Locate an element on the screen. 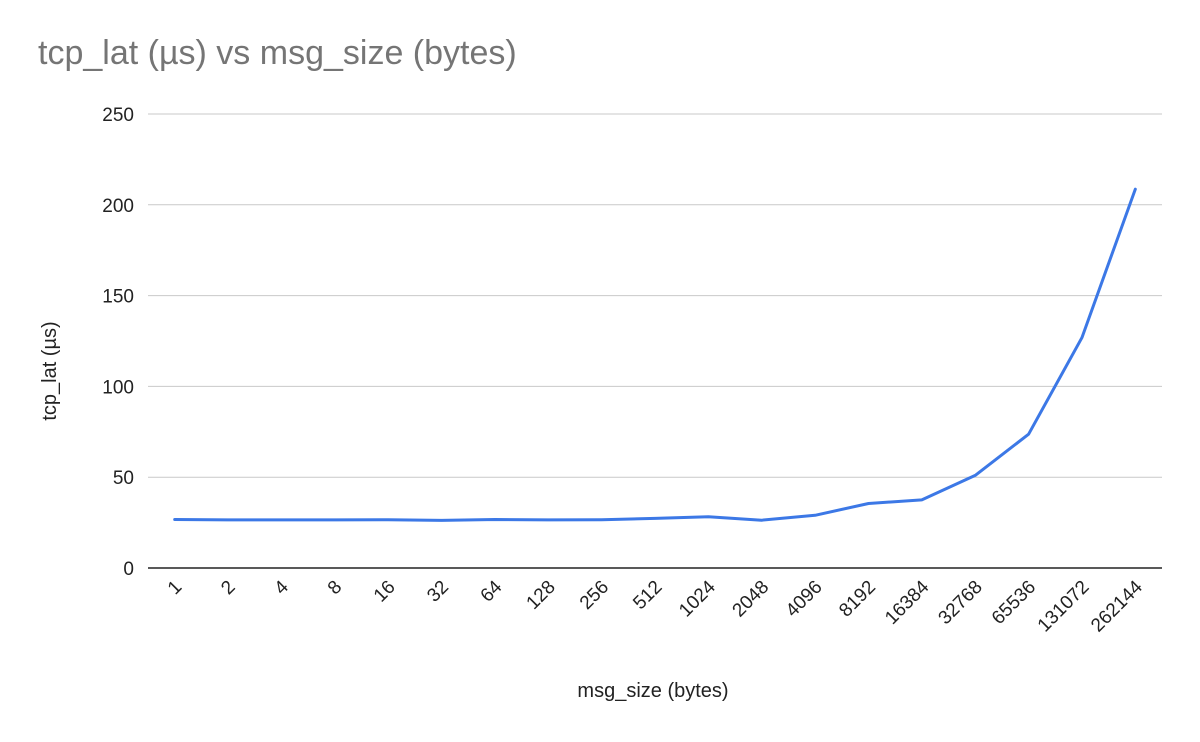 The height and width of the screenshot is (742, 1200). x-tick-label: 4096 is located at coordinates (804, 599).